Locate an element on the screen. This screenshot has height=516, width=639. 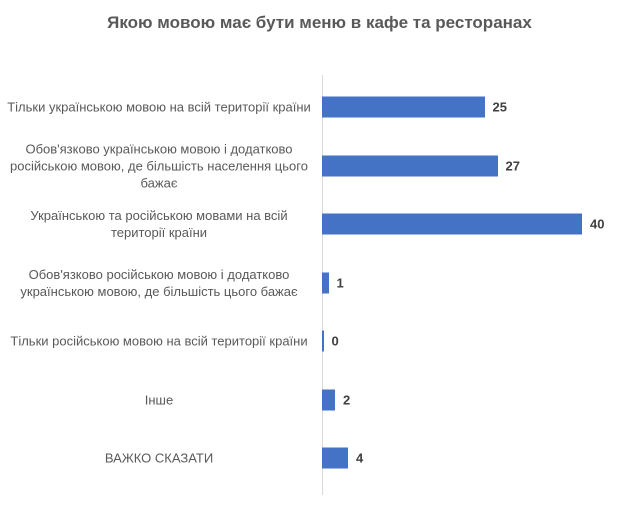
category-label: Інше is located at coordinates (159, 399).